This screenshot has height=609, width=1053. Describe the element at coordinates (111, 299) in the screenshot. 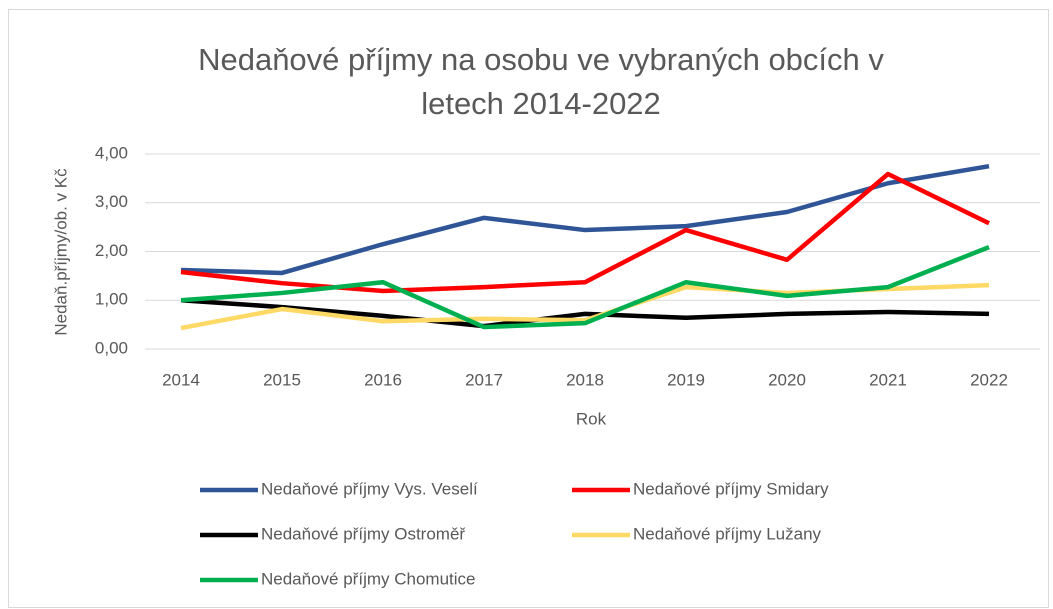

I see `y-tick-label: 1,00` at that location.